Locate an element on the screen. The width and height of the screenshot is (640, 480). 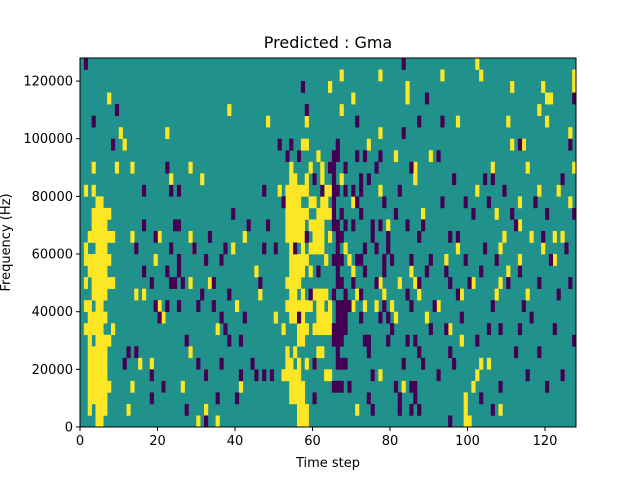
chart-title: Predicted : Gma is located at coordinates (328, 42).